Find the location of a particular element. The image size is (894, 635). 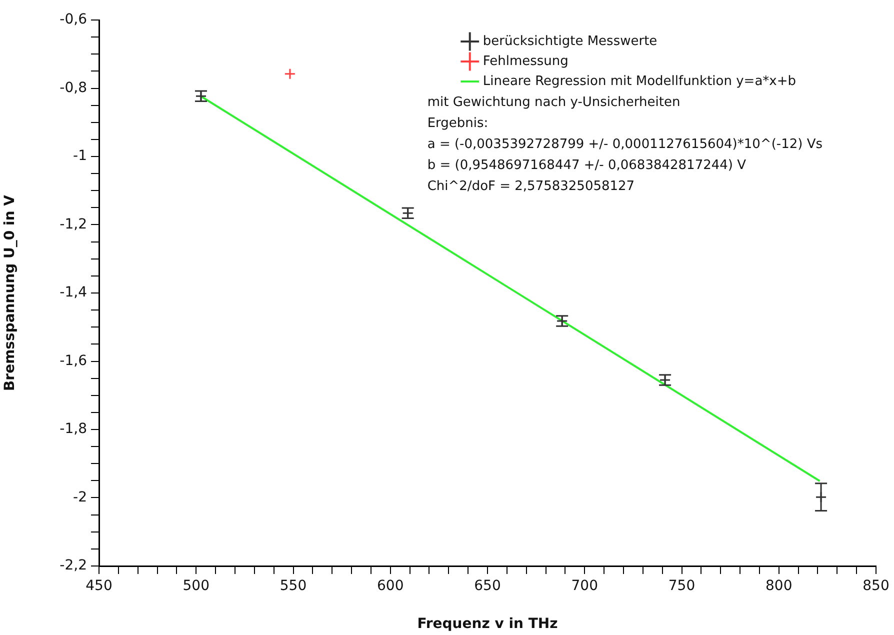

x-tick-label: 550 is located at coordinates (293, 586).